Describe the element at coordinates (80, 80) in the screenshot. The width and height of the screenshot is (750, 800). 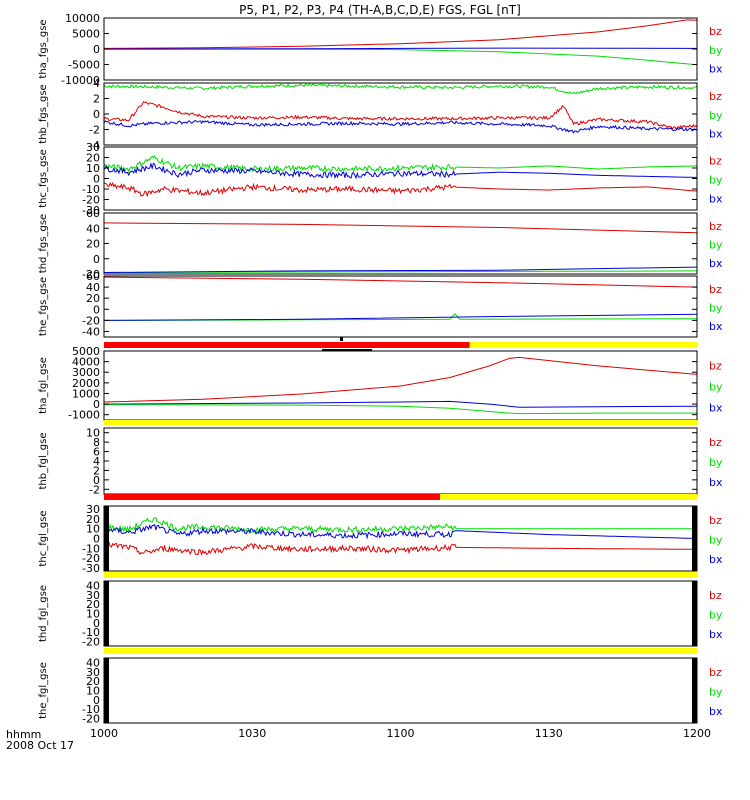
I see `y-tick-label: -10000` at that location.